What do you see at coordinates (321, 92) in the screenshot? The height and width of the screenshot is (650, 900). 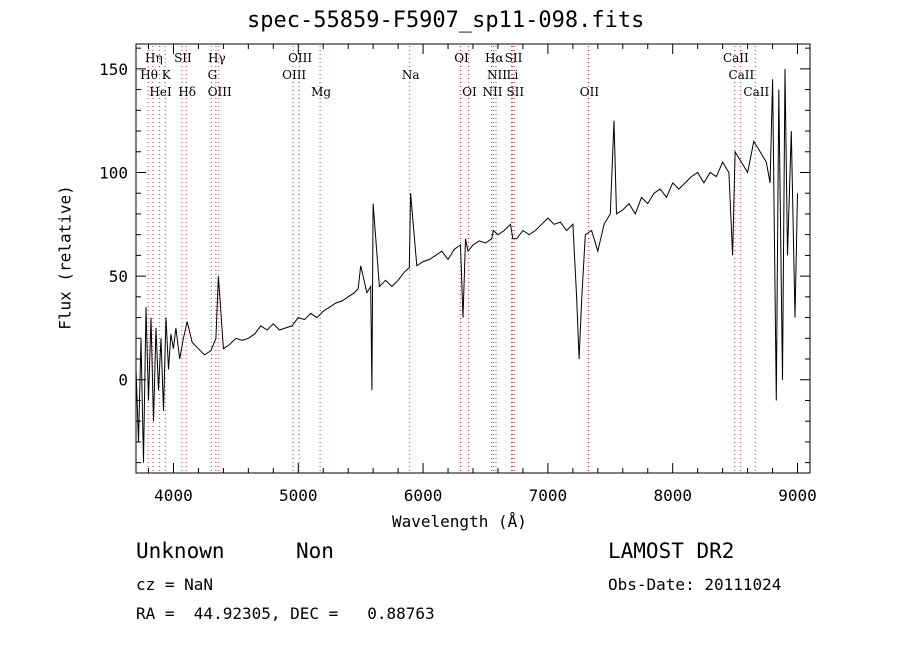 I see `spectral-line-label: Mg` at bounding box center [321, 92].